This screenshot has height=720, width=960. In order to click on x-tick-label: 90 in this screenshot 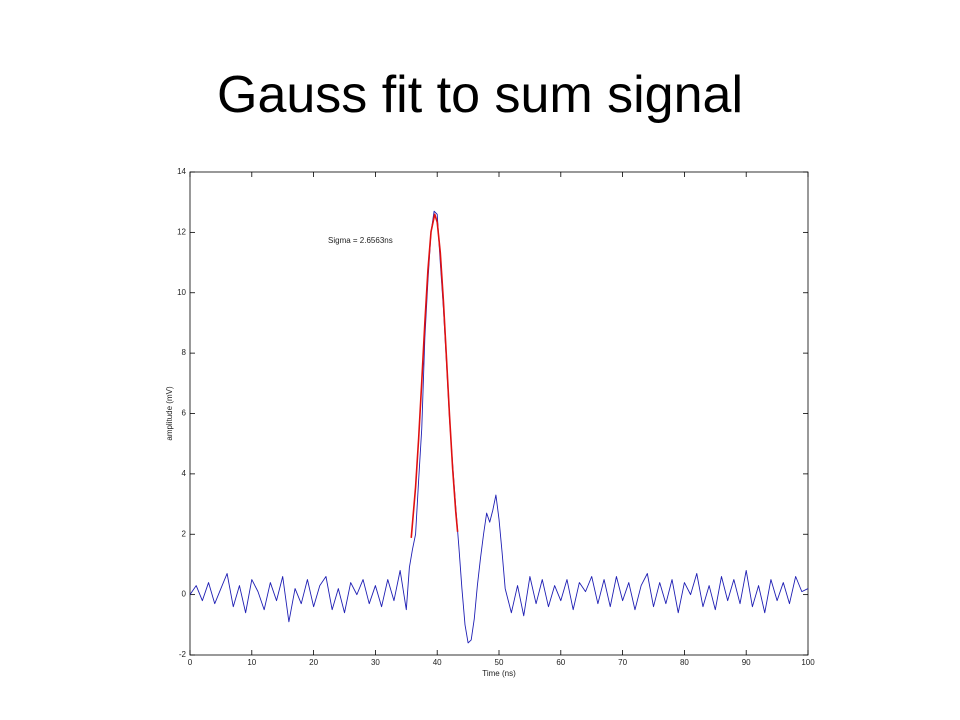, I will do `click(746, 662)`.